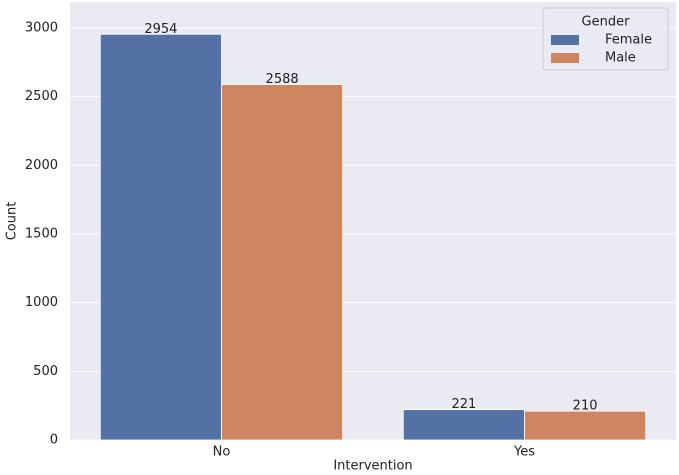 Image resolution: width=679 pixels, height=475 pixels. I want to click on y-tick-label: 2000, so click(41, 165).